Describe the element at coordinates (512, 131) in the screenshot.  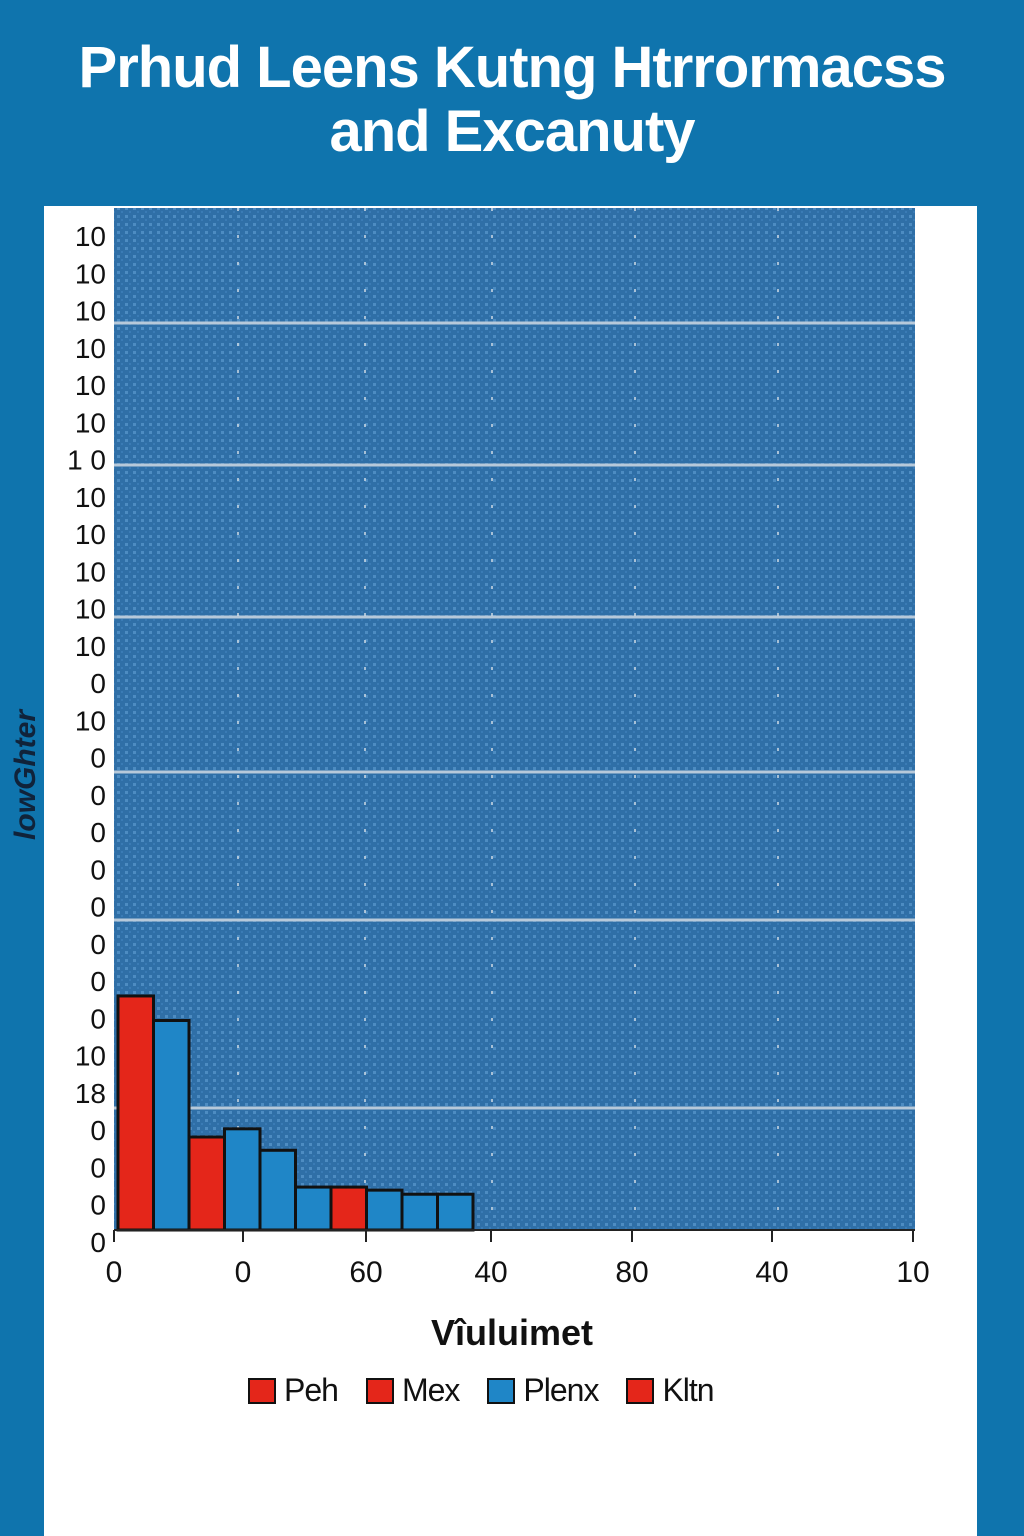
I see `chart-title-line-2: and Excanuty` at that location.